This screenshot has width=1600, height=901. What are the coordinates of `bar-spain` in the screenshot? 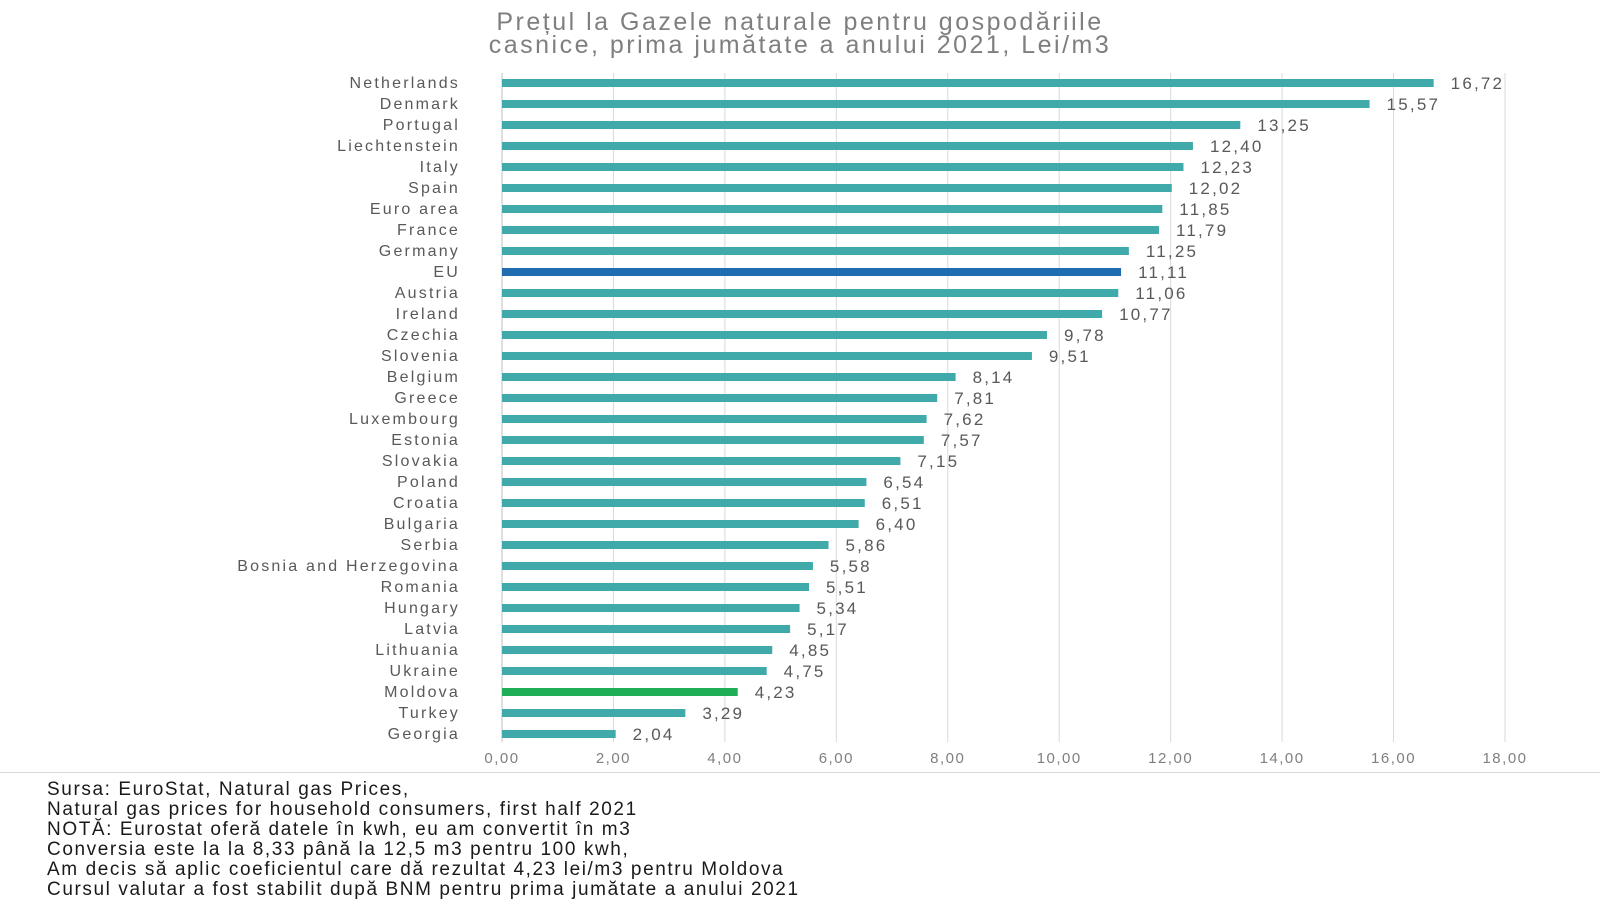 It's located at (837, 188).